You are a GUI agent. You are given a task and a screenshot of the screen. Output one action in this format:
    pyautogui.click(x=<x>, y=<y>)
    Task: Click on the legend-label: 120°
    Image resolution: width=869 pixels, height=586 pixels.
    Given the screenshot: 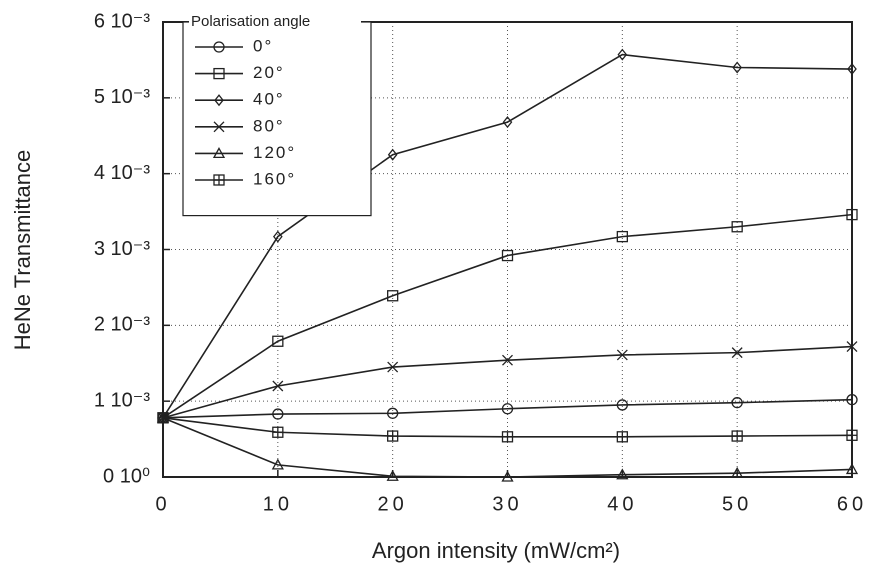 What is the action you would take?
    pyautogui.click(x=274, y=152)
    